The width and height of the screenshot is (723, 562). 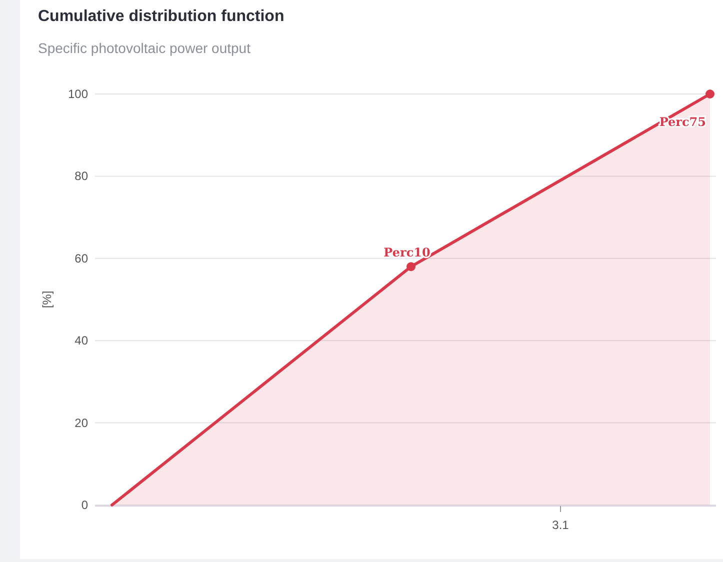 What do you see at coordinates (81, 341) in the screenshot?
I see `y-tick-label: 40` at bounding box center [81, 341].